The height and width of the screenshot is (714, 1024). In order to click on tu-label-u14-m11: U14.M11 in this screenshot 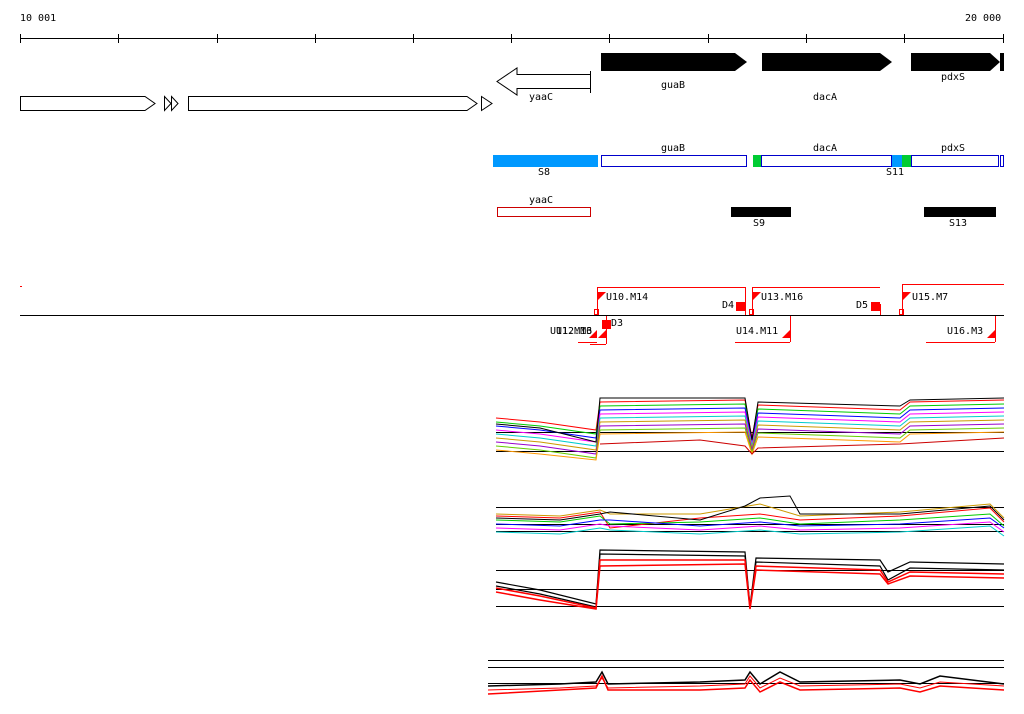, I will do `click(757, 331)`.